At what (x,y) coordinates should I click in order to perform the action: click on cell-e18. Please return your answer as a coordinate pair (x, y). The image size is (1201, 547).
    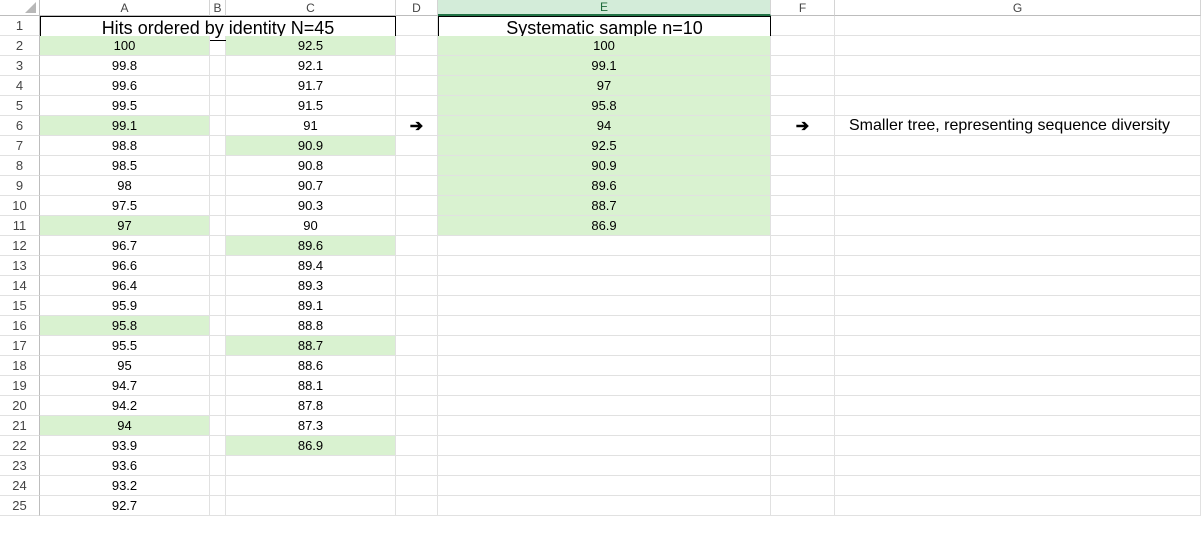
    Looking at the image, I should click on (604, 366).